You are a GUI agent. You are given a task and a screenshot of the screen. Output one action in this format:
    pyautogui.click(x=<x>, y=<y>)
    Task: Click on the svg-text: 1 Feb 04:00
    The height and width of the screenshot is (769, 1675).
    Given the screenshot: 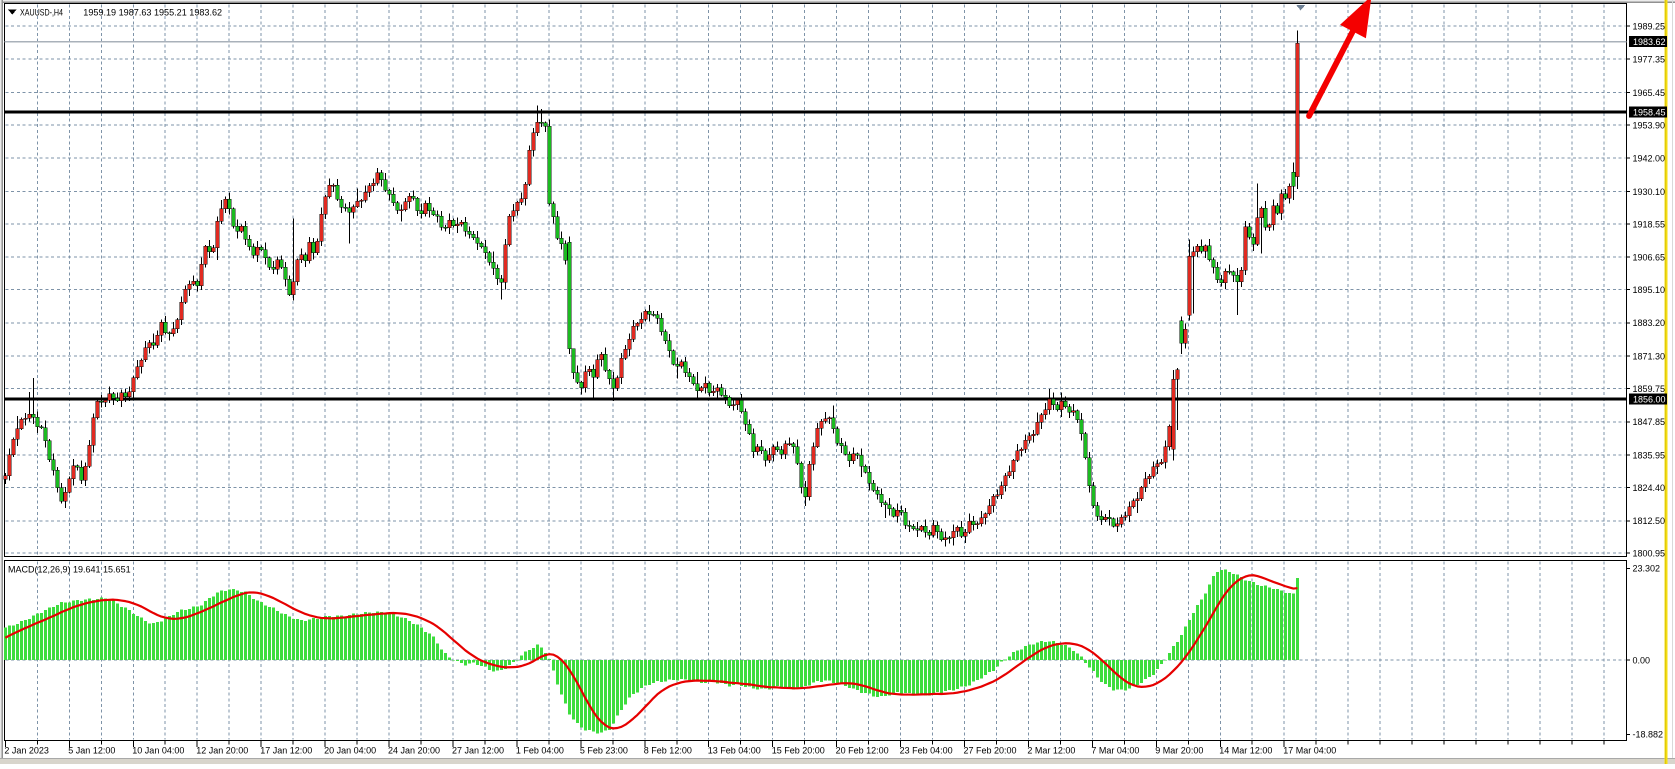 What is the action you would take?
    pyautogui.click(x=540, y=751)
    